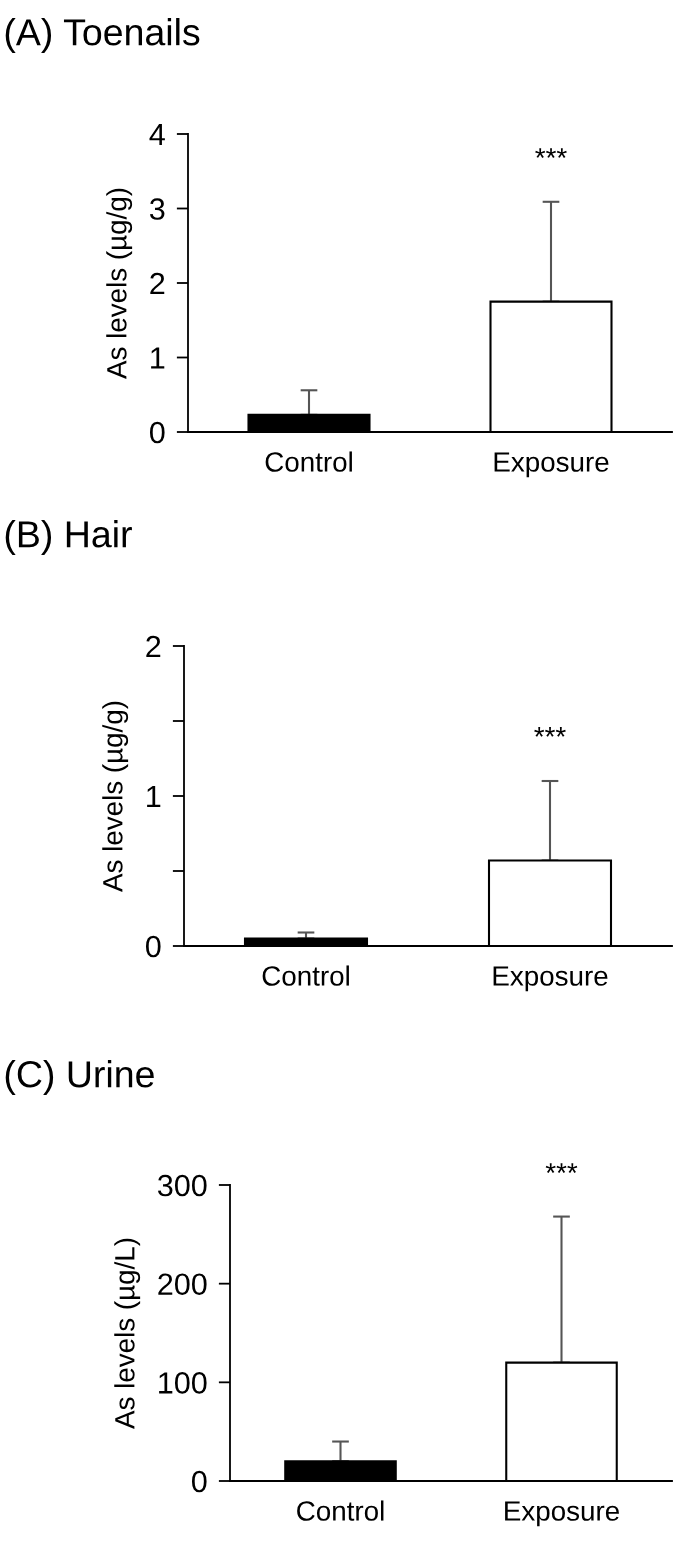  Describe the element at coordinates (79, 1077) in the screenshot. I see `chart-title: (C) Urine` at that location.